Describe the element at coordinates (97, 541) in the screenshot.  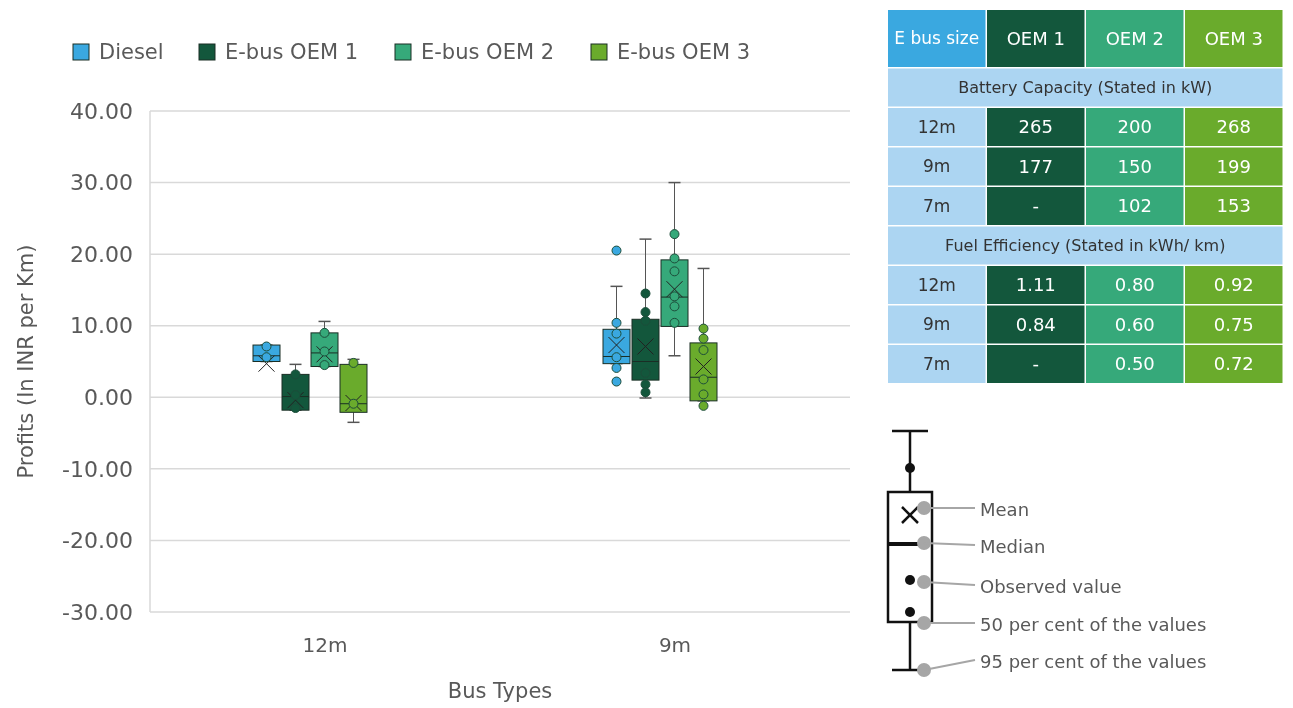
I see `y-tick-label: -20.00` at that location.